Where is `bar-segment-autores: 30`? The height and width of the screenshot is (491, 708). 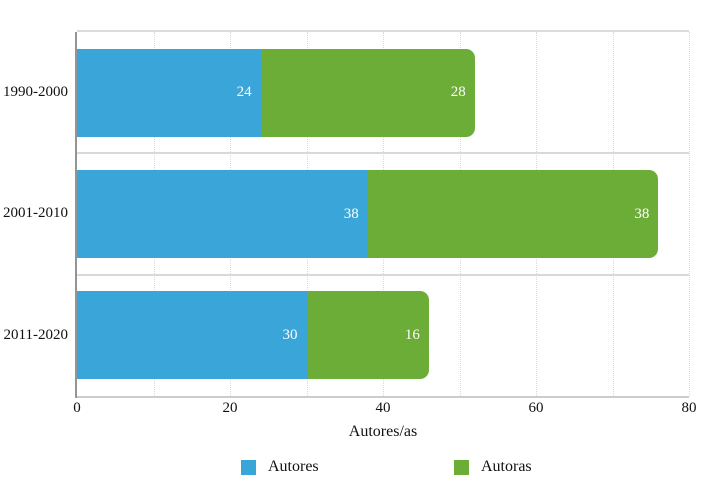 bar-segment-autores: 30 is located at coordinates (192, 335).